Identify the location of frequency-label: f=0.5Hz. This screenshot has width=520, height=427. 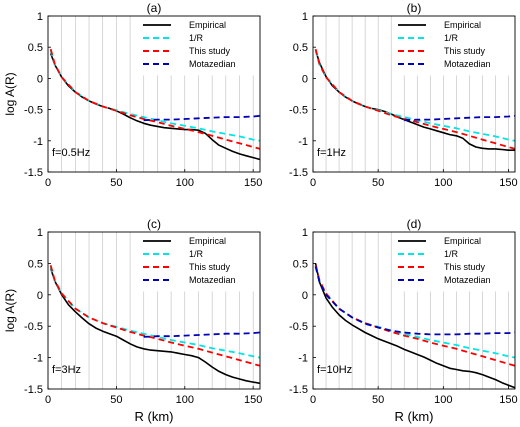
(71, 153).